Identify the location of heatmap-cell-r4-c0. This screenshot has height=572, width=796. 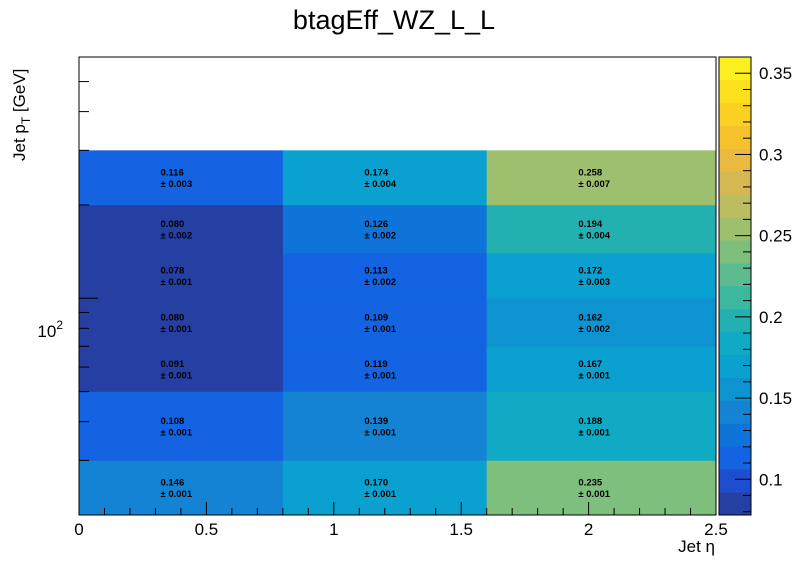
(181, 275).